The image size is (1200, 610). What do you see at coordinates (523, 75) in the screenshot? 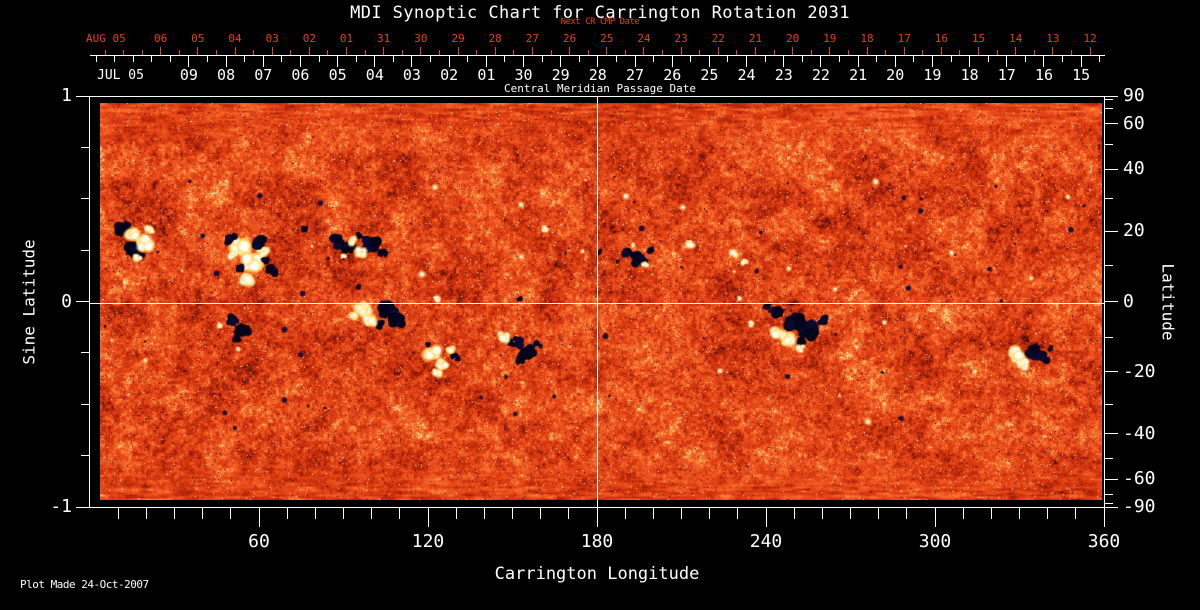
I see `cmp-day-label: 30` at bounding box center [523, 75].